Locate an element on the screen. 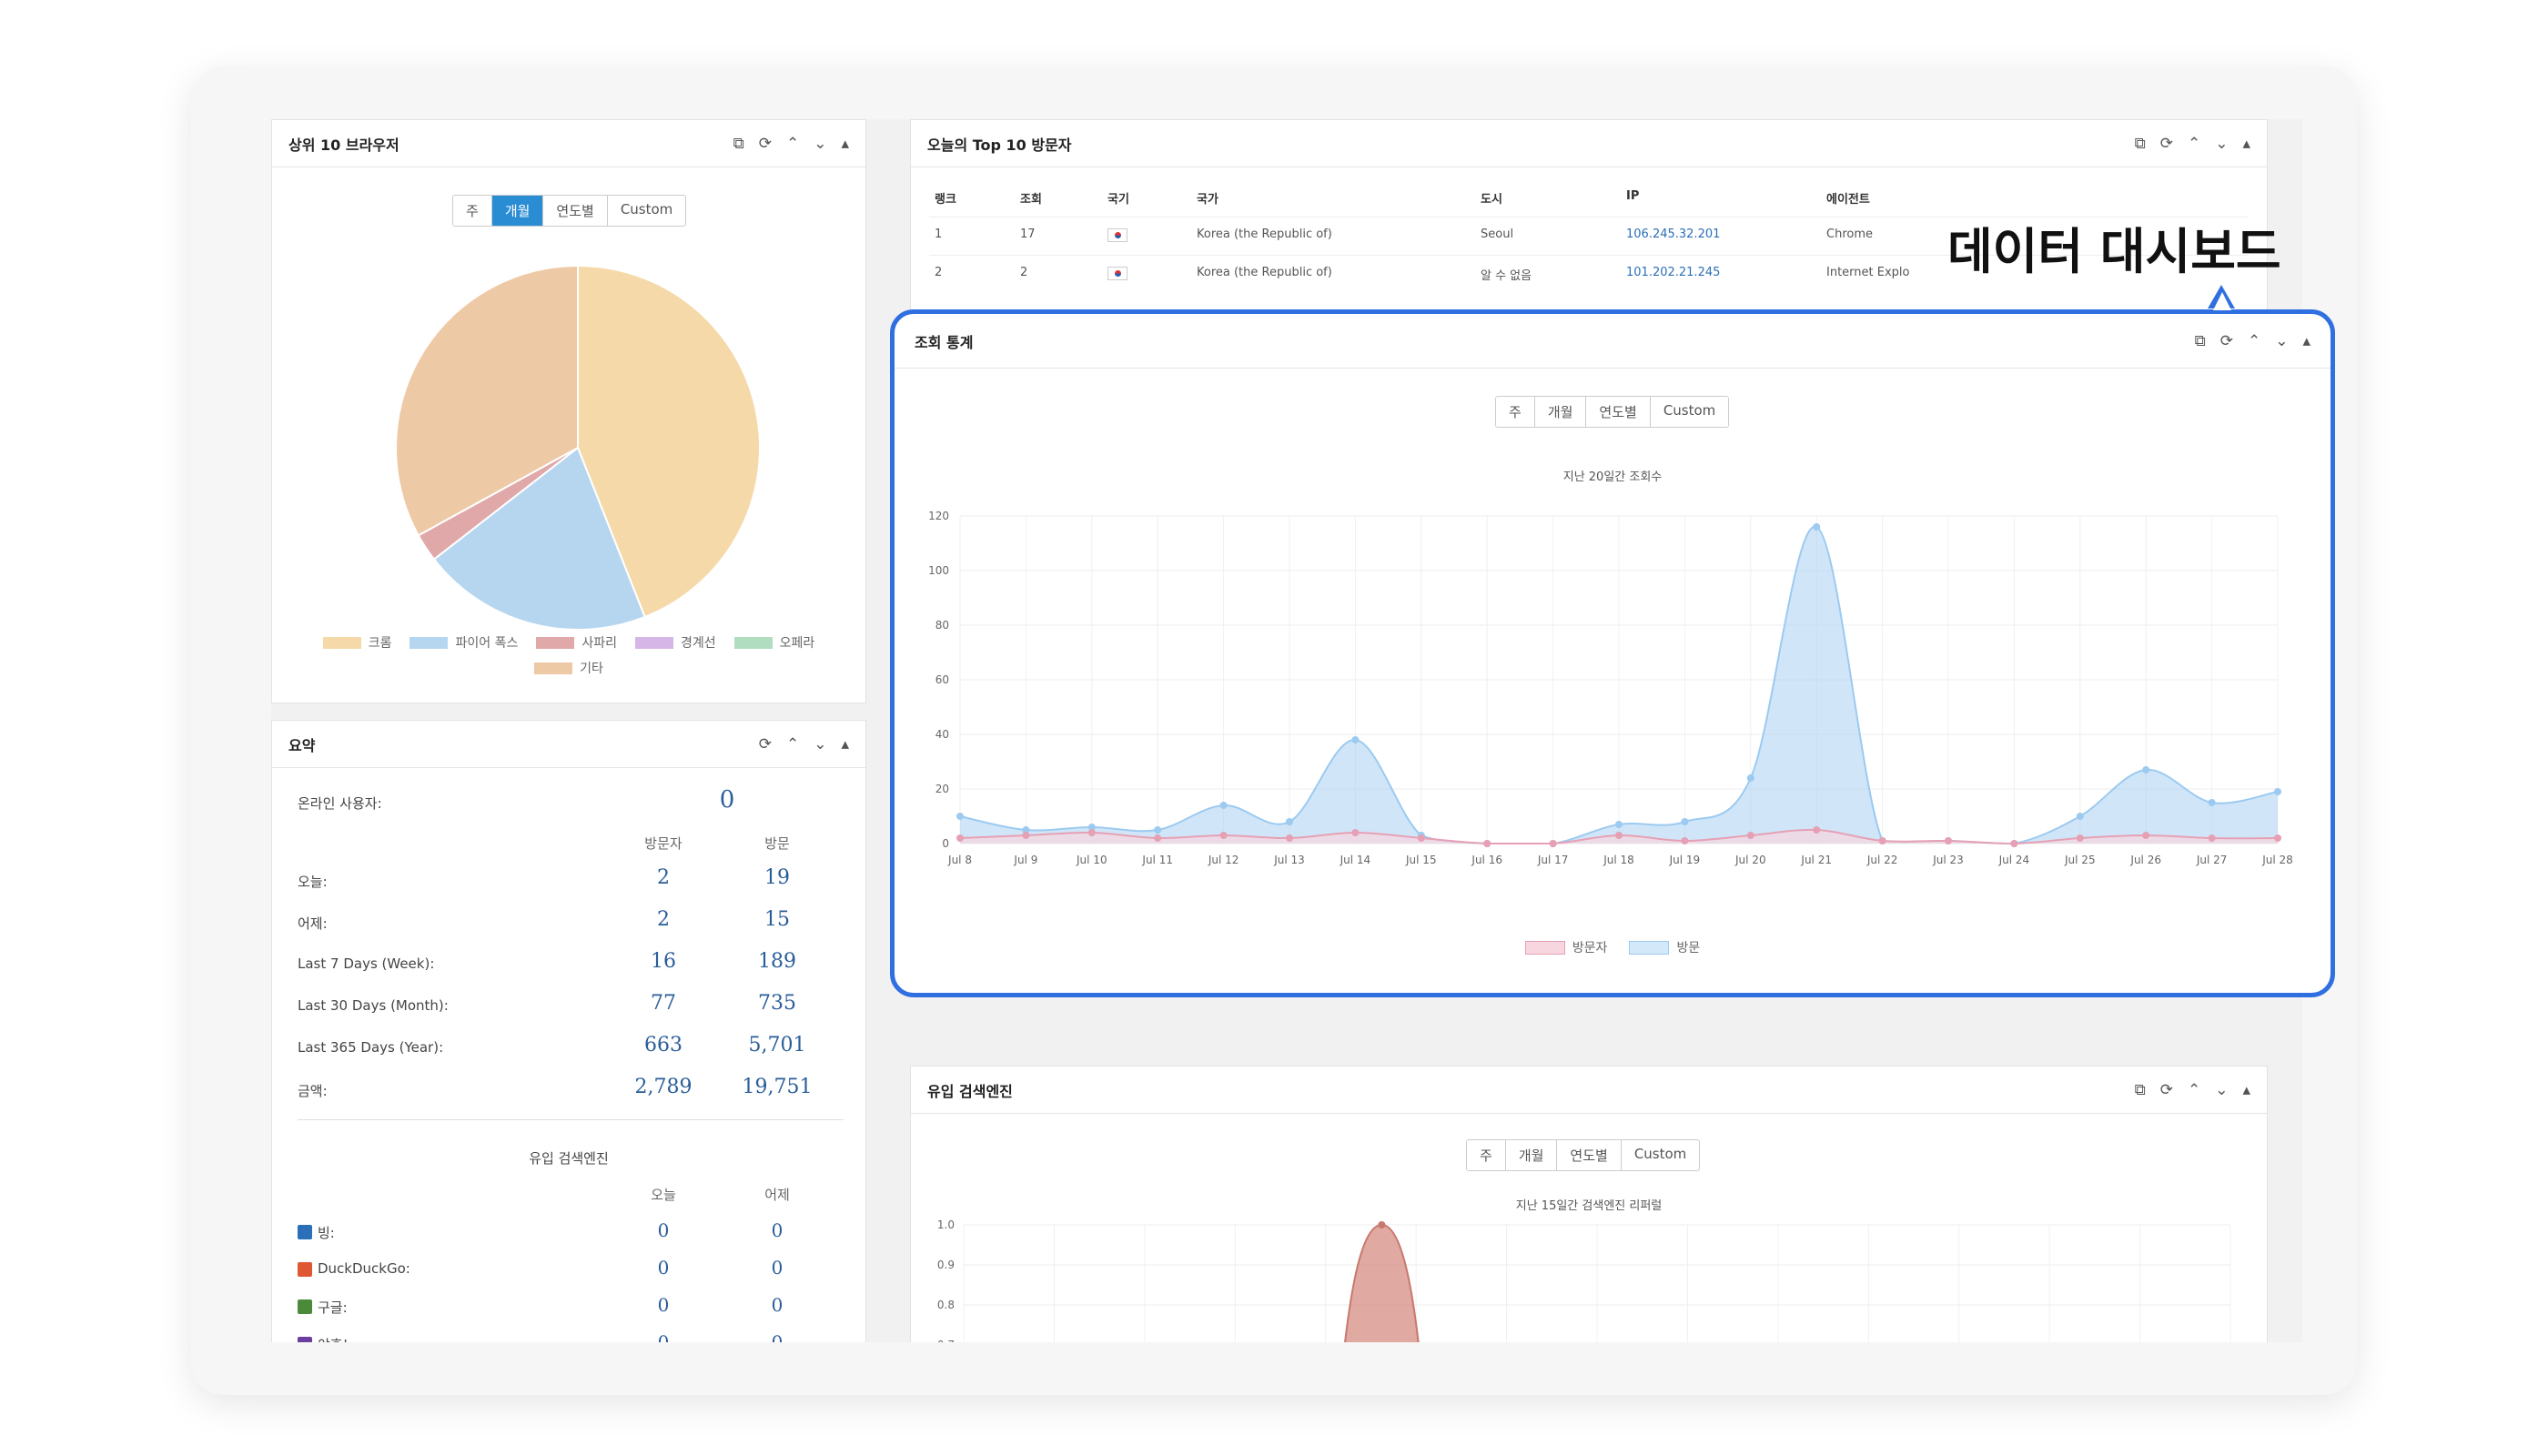  period-tabs: 주 개월 연도별 Custom is located at coordinates (570, 211).